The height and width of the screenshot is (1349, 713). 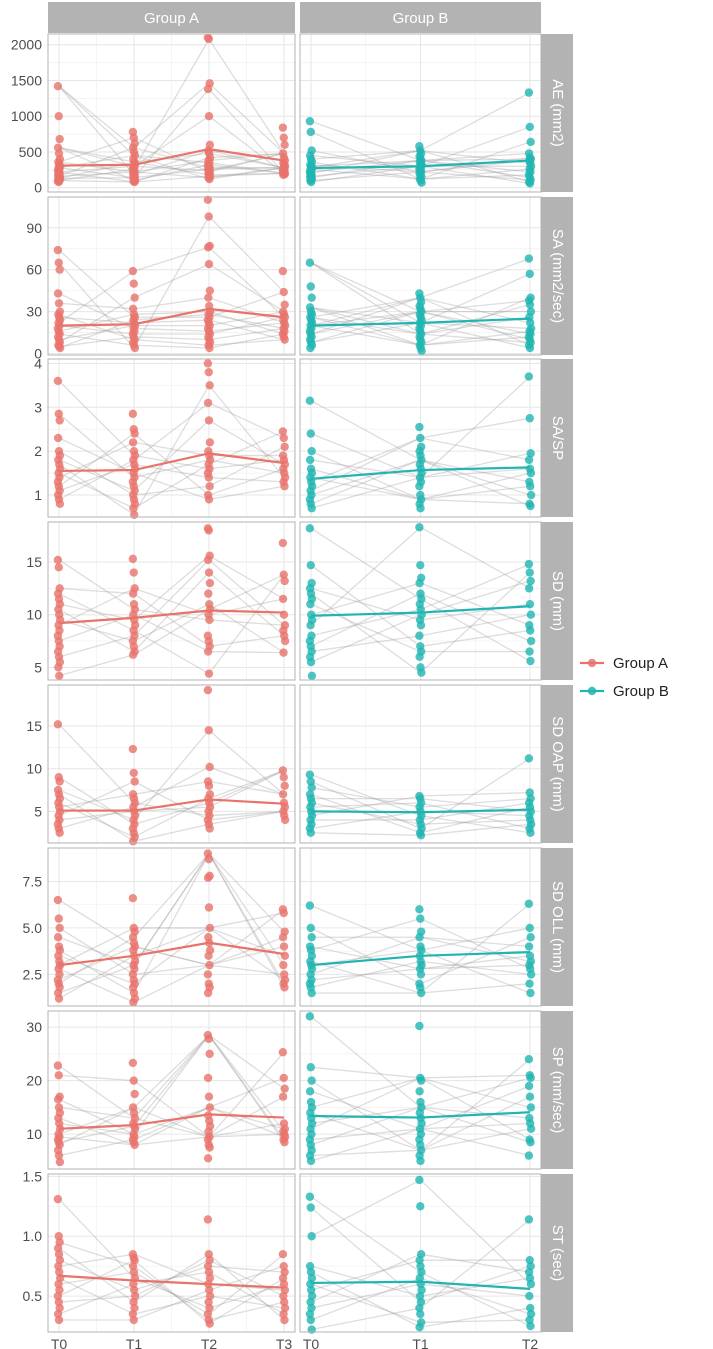 I want to click on y-tick-label: 7.5, so click(x=33, y=881).